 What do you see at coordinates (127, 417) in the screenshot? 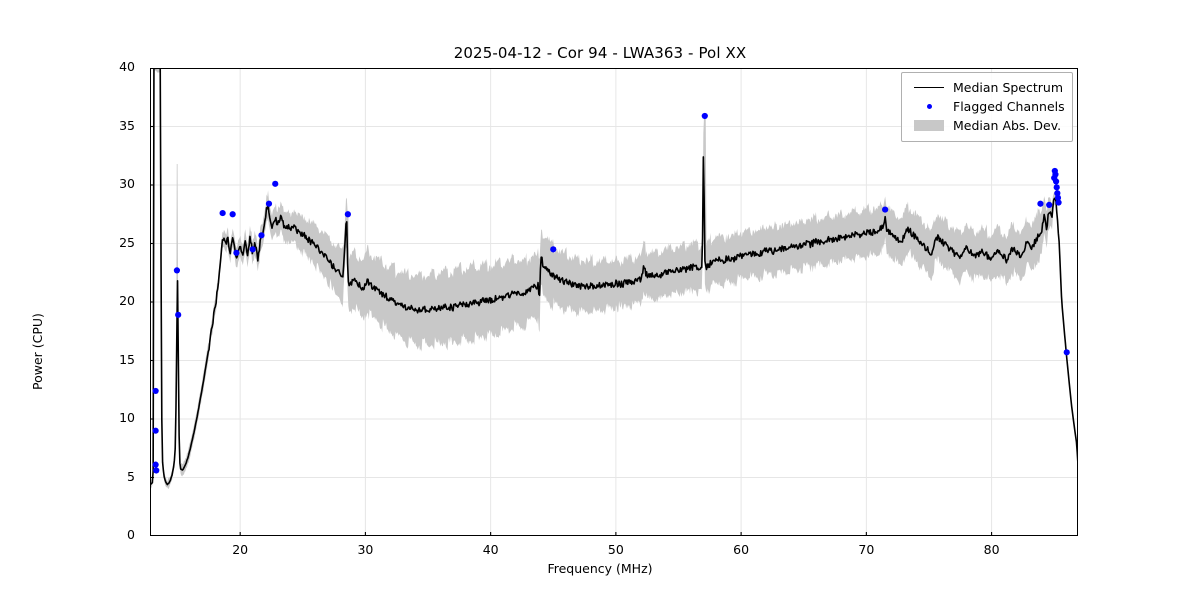
I see `y-tick-label: 10` at bounding box center [127, 417].